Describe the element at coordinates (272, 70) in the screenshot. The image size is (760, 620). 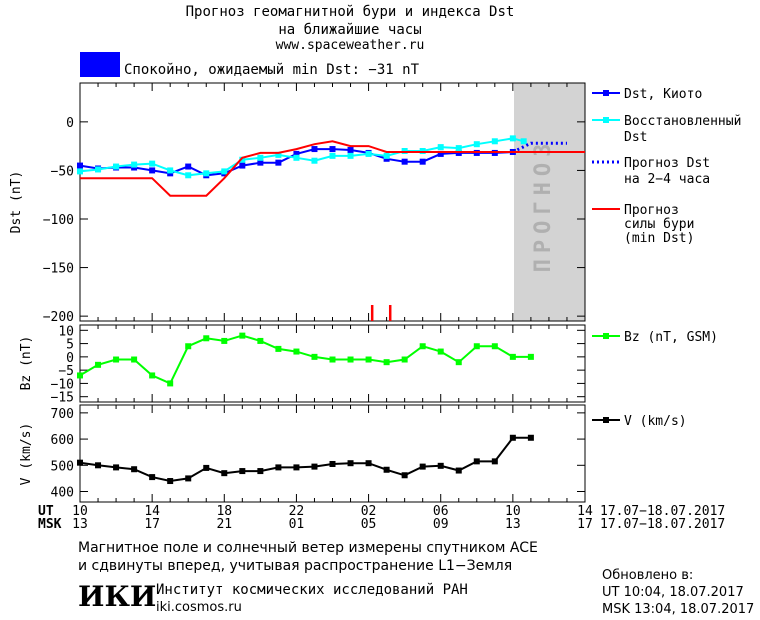
I see `status-text: Спокойно, ожидаемый min Dst: −31 nT` at that location.